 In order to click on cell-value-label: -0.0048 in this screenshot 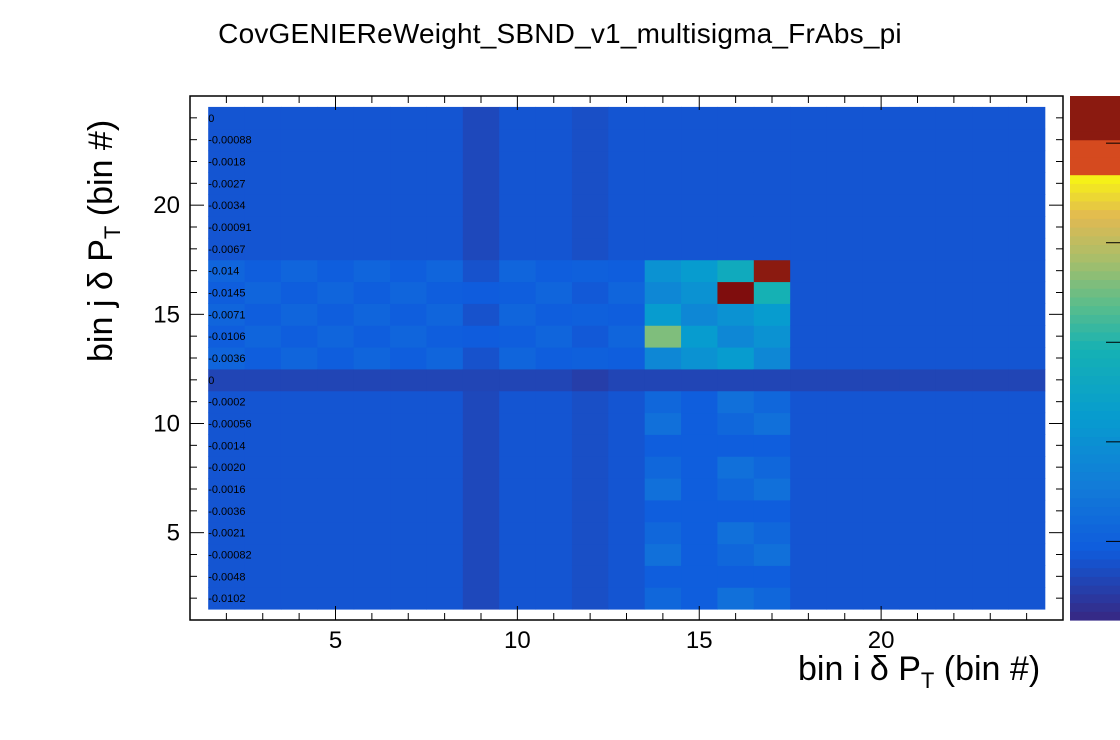, I will do `click(226, 577)`.